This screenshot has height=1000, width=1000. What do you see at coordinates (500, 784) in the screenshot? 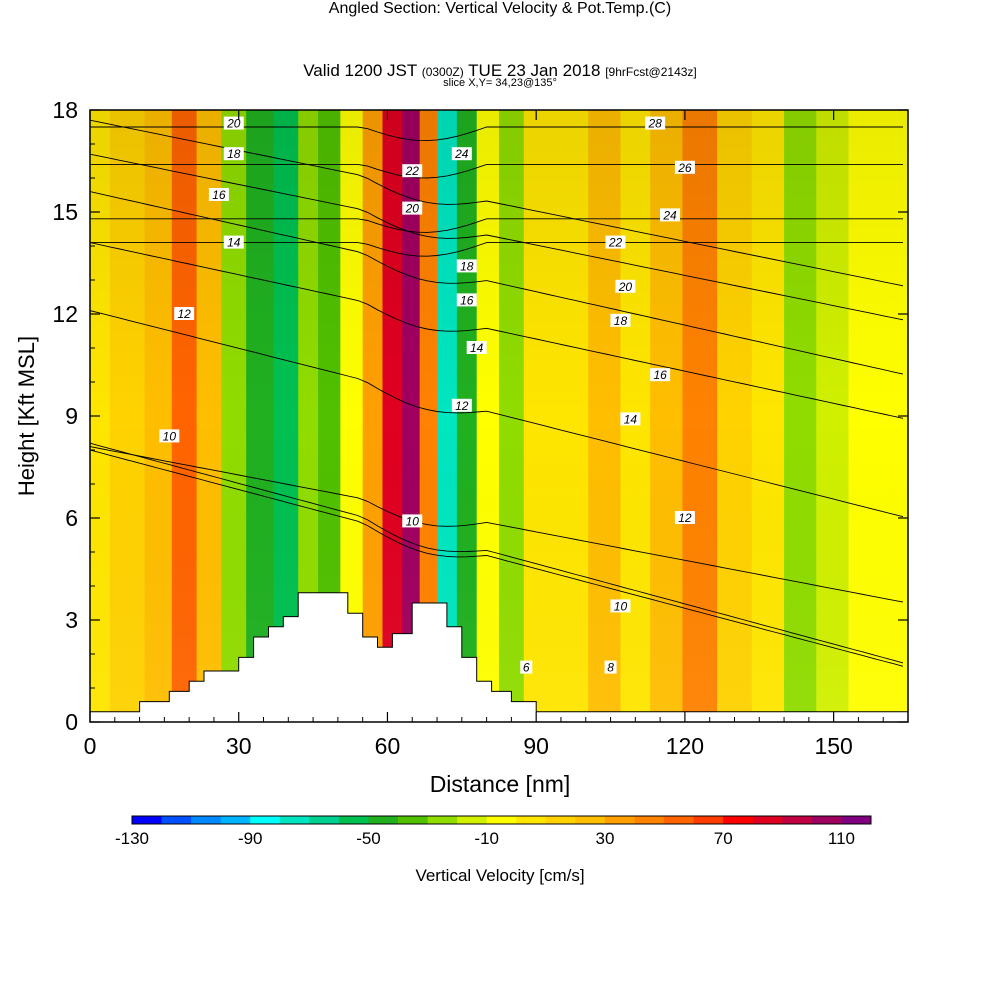
I see `x-axis-label: Distance [nm]` at bounding box center [500, 784].